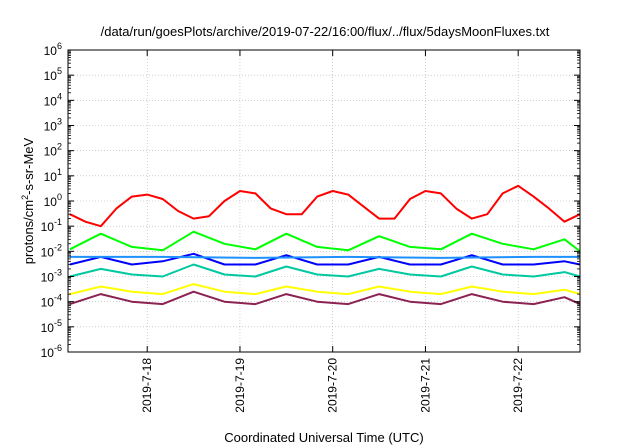  I want to click on y-tick-label: 10⁻³, so click(51, 276).